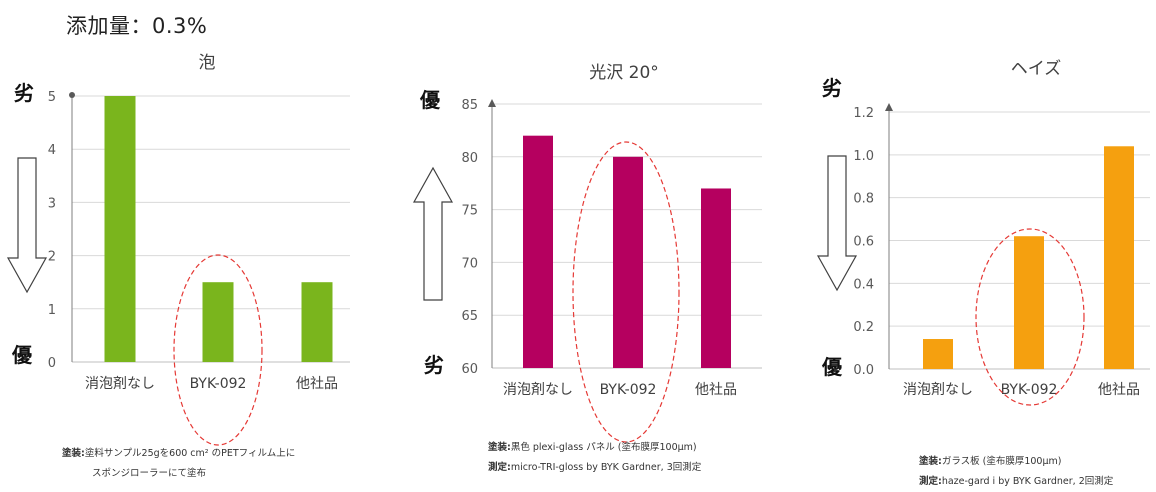 The image size is (1156, 492). What do you see at coordinates (930, 481) in the screenshot?
I see `note-haze-label2: 測定:` at bounding box center [930, 481].